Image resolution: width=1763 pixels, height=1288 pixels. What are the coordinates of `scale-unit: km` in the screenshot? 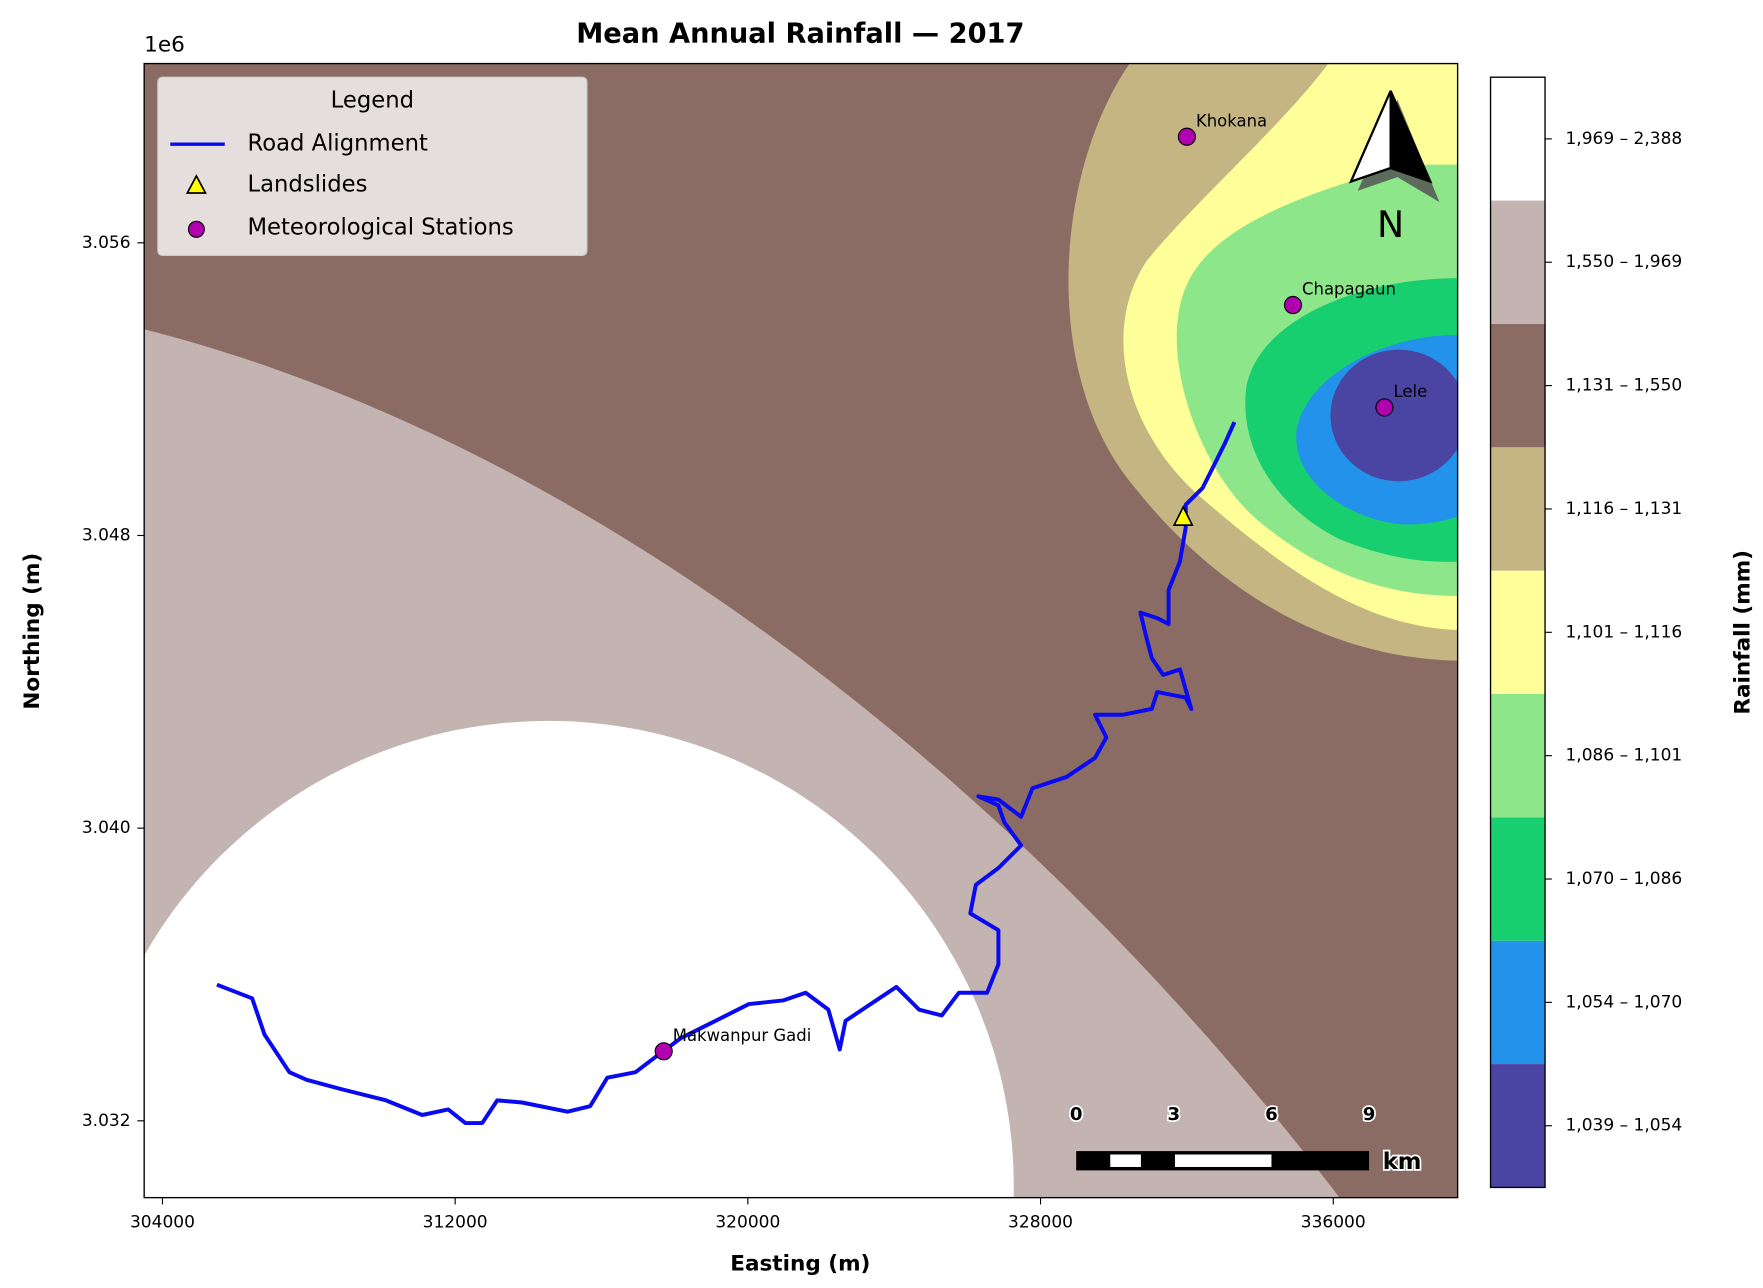 It's located at (1402, 1162).